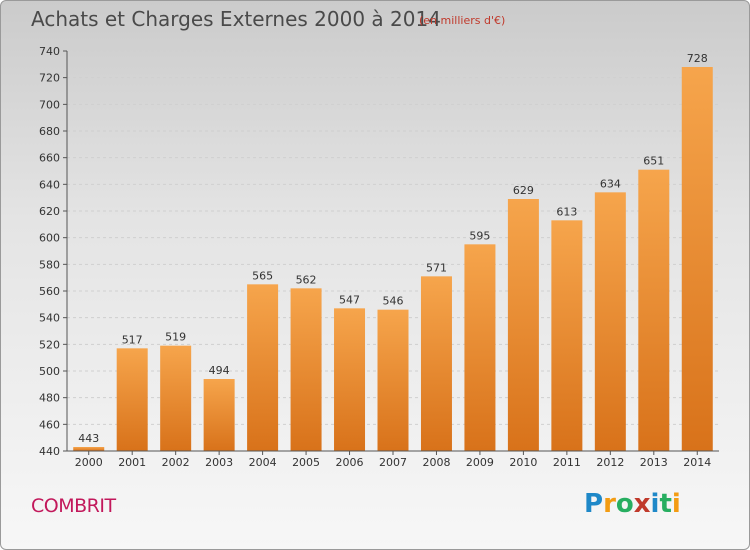 This screenshot has width=750, height=550. What do you see at coordinates (697, 462) in the screenshot?
I see `x-tick-label: 2014` at bounding box center [697, 462].